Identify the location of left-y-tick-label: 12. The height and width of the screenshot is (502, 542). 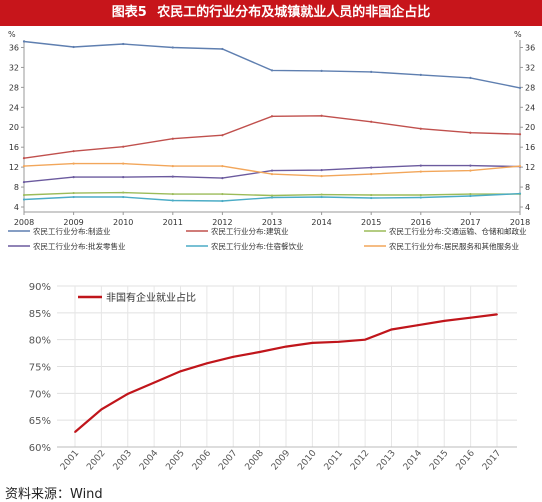
(14, 167).